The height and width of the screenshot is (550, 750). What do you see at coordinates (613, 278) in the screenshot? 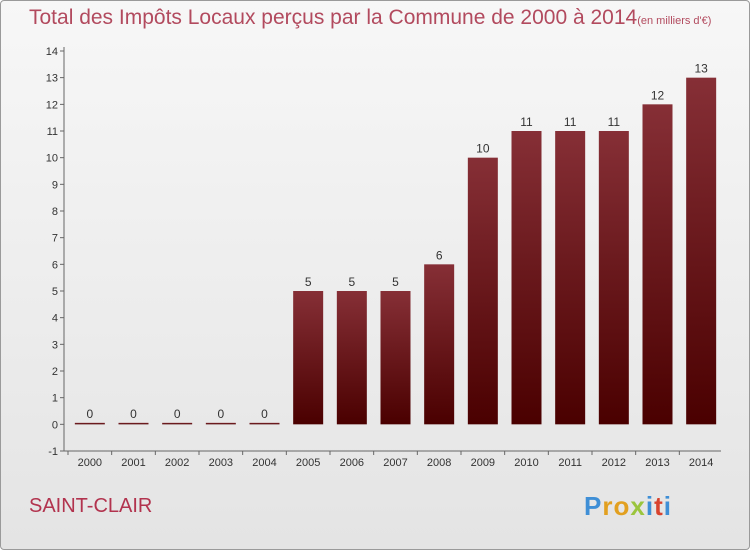
I see `bar-2012` at bounding box center [613, 278].